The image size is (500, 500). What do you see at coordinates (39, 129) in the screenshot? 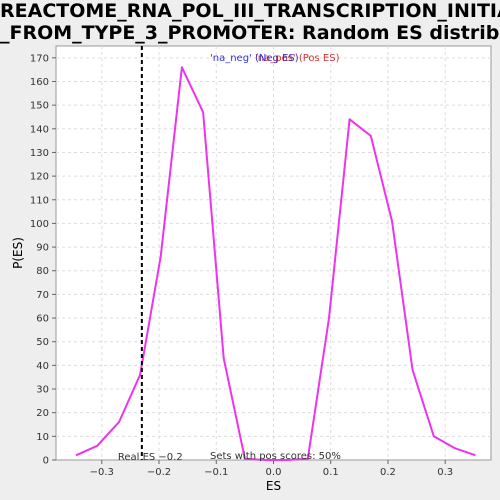
I see `y-tick-label: 140` at bounding box center [39, 129].